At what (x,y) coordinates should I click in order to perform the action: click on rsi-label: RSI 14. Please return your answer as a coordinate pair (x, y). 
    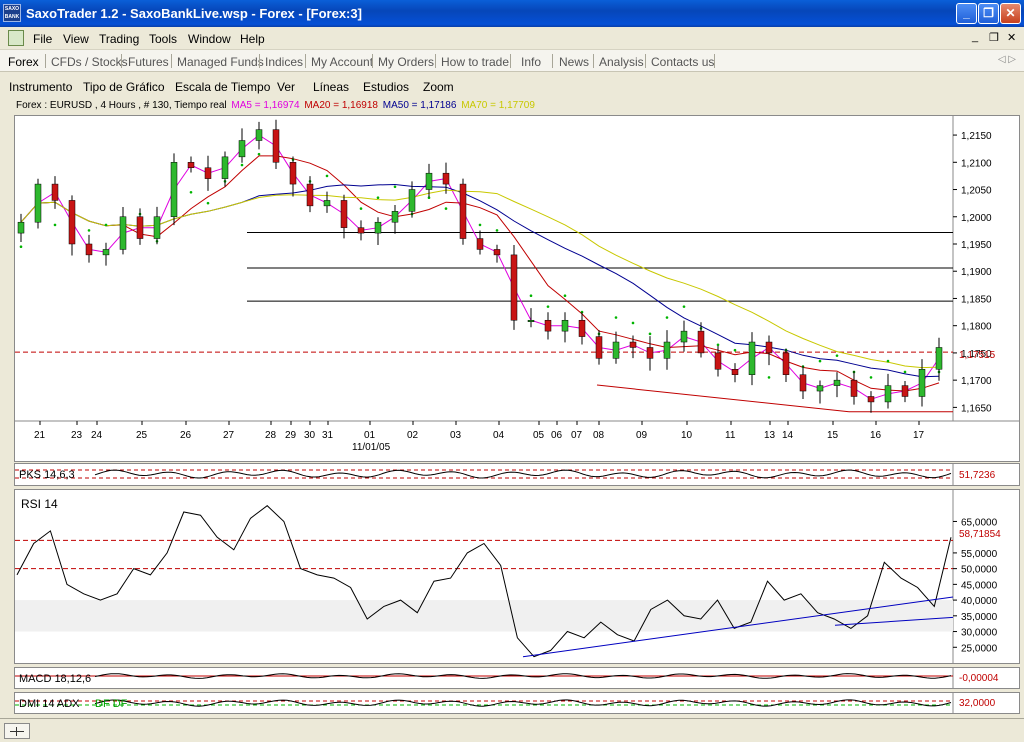
    Looking at the image, I should click on (39, 504).